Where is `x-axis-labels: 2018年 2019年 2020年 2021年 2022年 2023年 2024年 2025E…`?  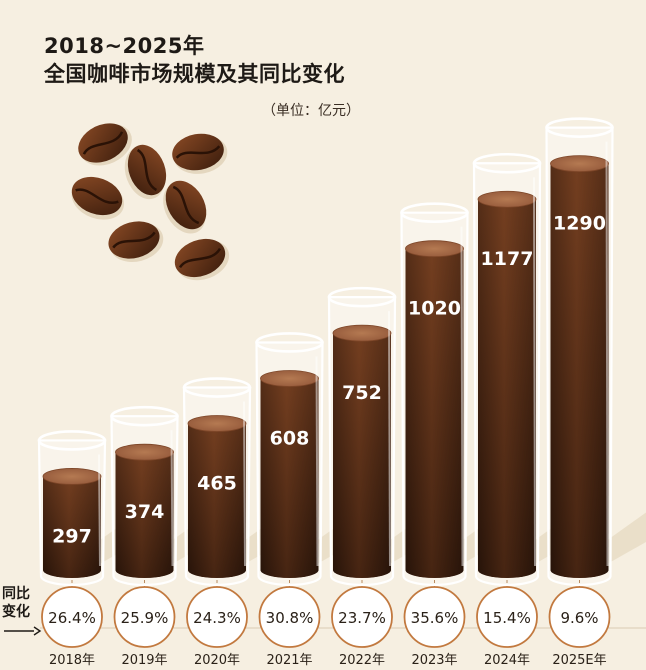 x-axis-labels: 2018年 2019年 2020年 2021年 2022年 2023年 2024年 2025E… is located at coordinates (328, 660).